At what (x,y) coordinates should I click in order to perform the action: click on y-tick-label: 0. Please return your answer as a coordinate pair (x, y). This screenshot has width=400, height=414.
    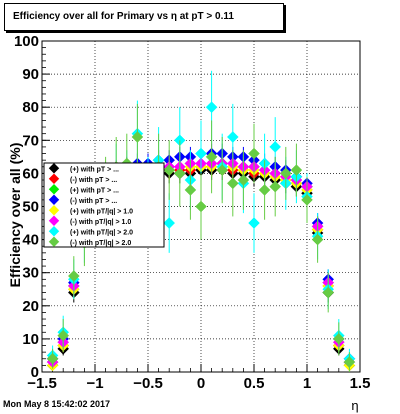
    Looking at the image, I should click on (35, 372).